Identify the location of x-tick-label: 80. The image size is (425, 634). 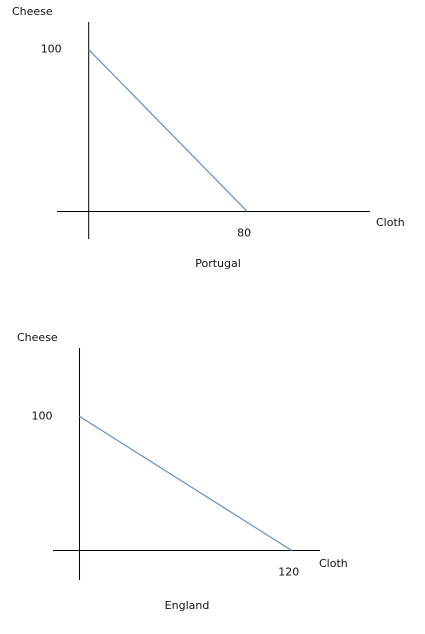
(244, 232).